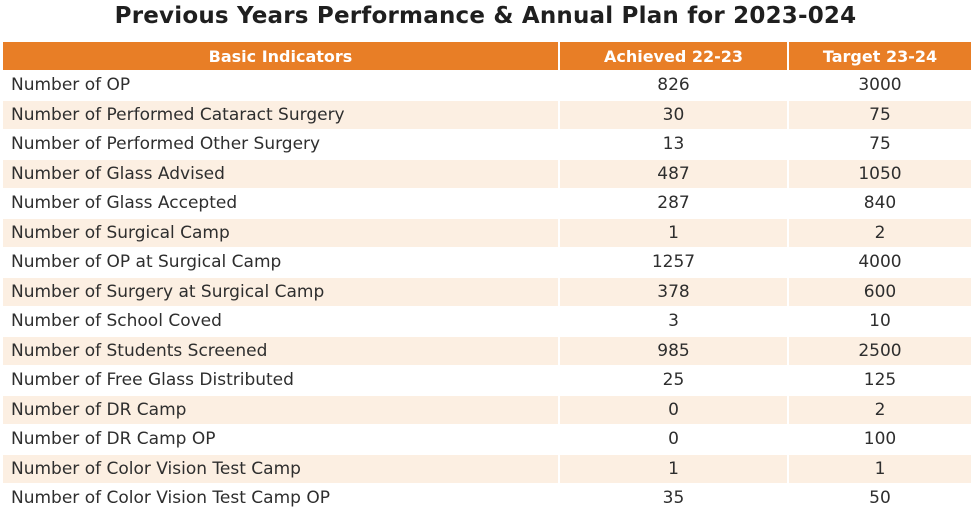 This screenshot has height=513, width=971. Describe the element at coordinates (879, 468) in the screenshot. I see `target-cell: 1` at that location.